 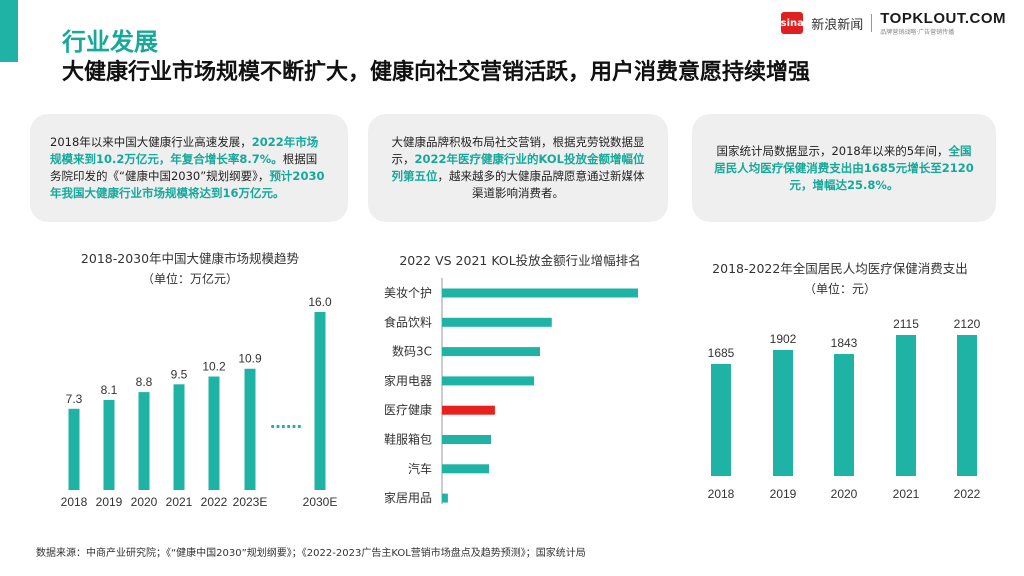 I want to click on market-value-label: 8.1, so click(x=109, y=390).